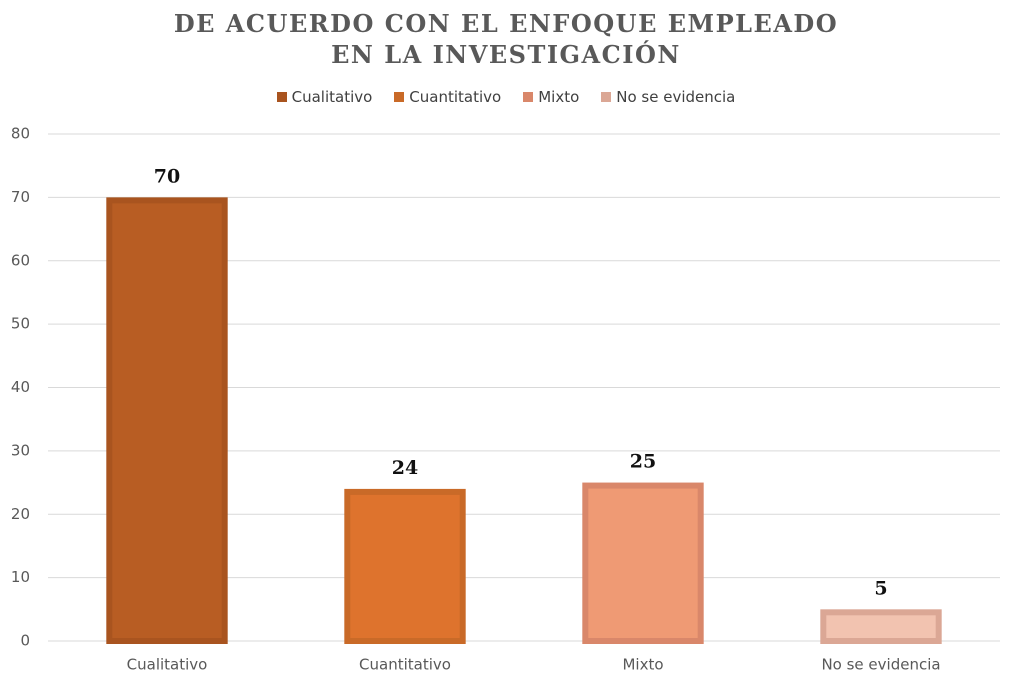 This screenshot has width=1012, height=675. I want to click on y-tick-label: 60, so click(20, 260).